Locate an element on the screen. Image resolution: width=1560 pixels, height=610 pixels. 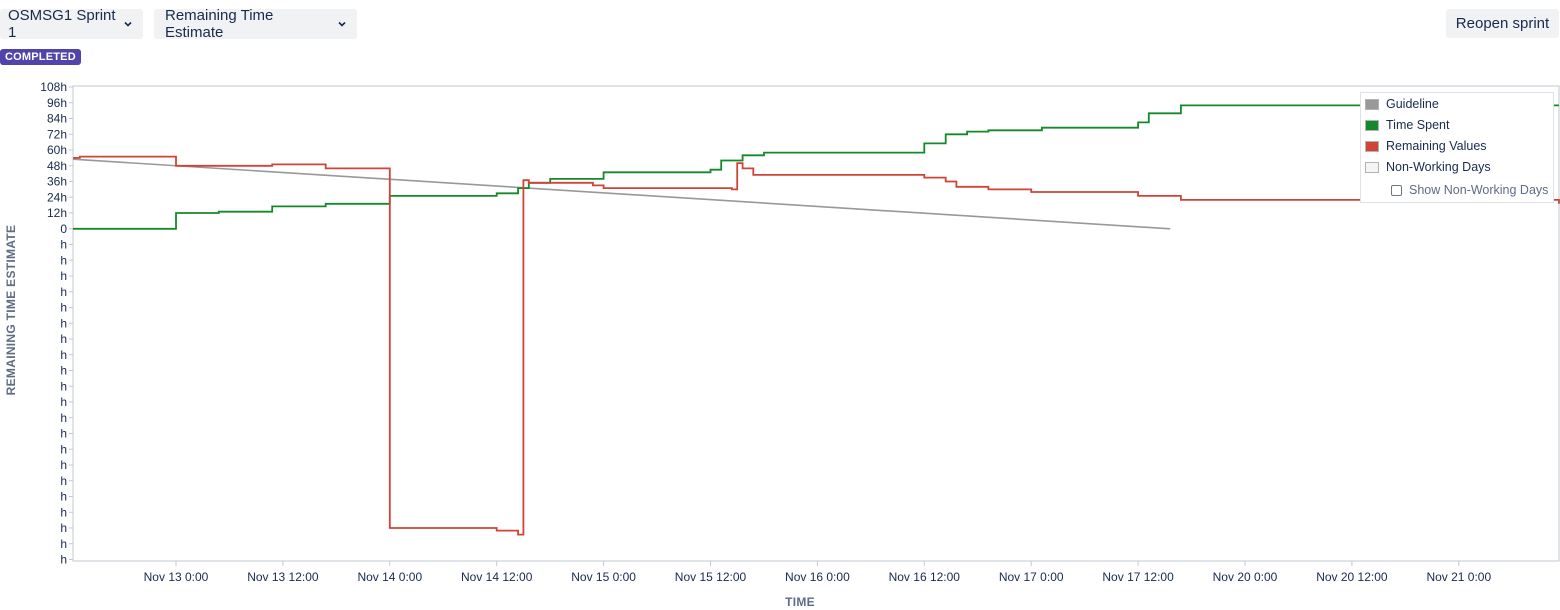
y-tick-label: 12h is located at coordinates (57, 213).